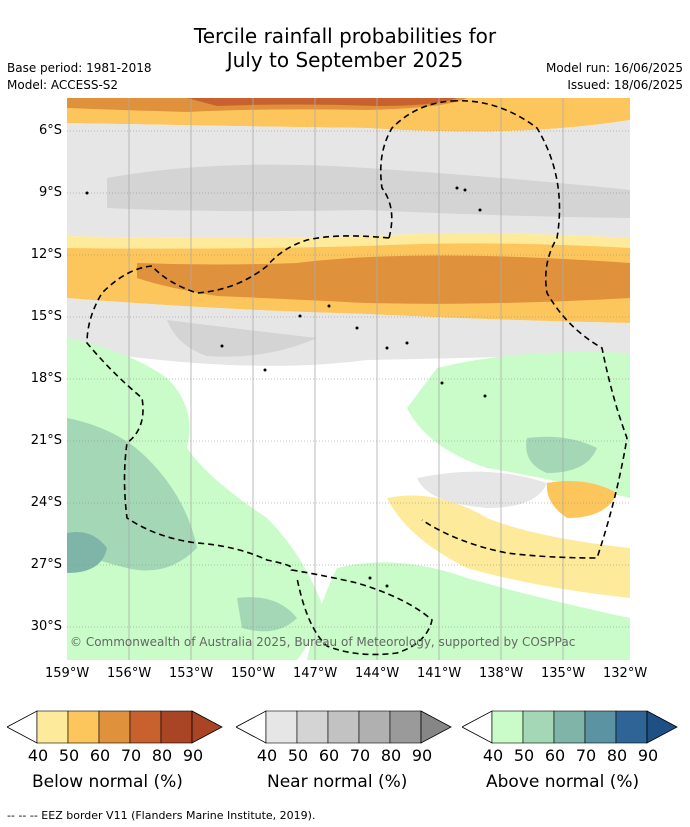 The image size is (690, 827). Describe the element at coordinates (46, 440) in the screenshot. I see `lat-label-21s: 21°S` at that location.